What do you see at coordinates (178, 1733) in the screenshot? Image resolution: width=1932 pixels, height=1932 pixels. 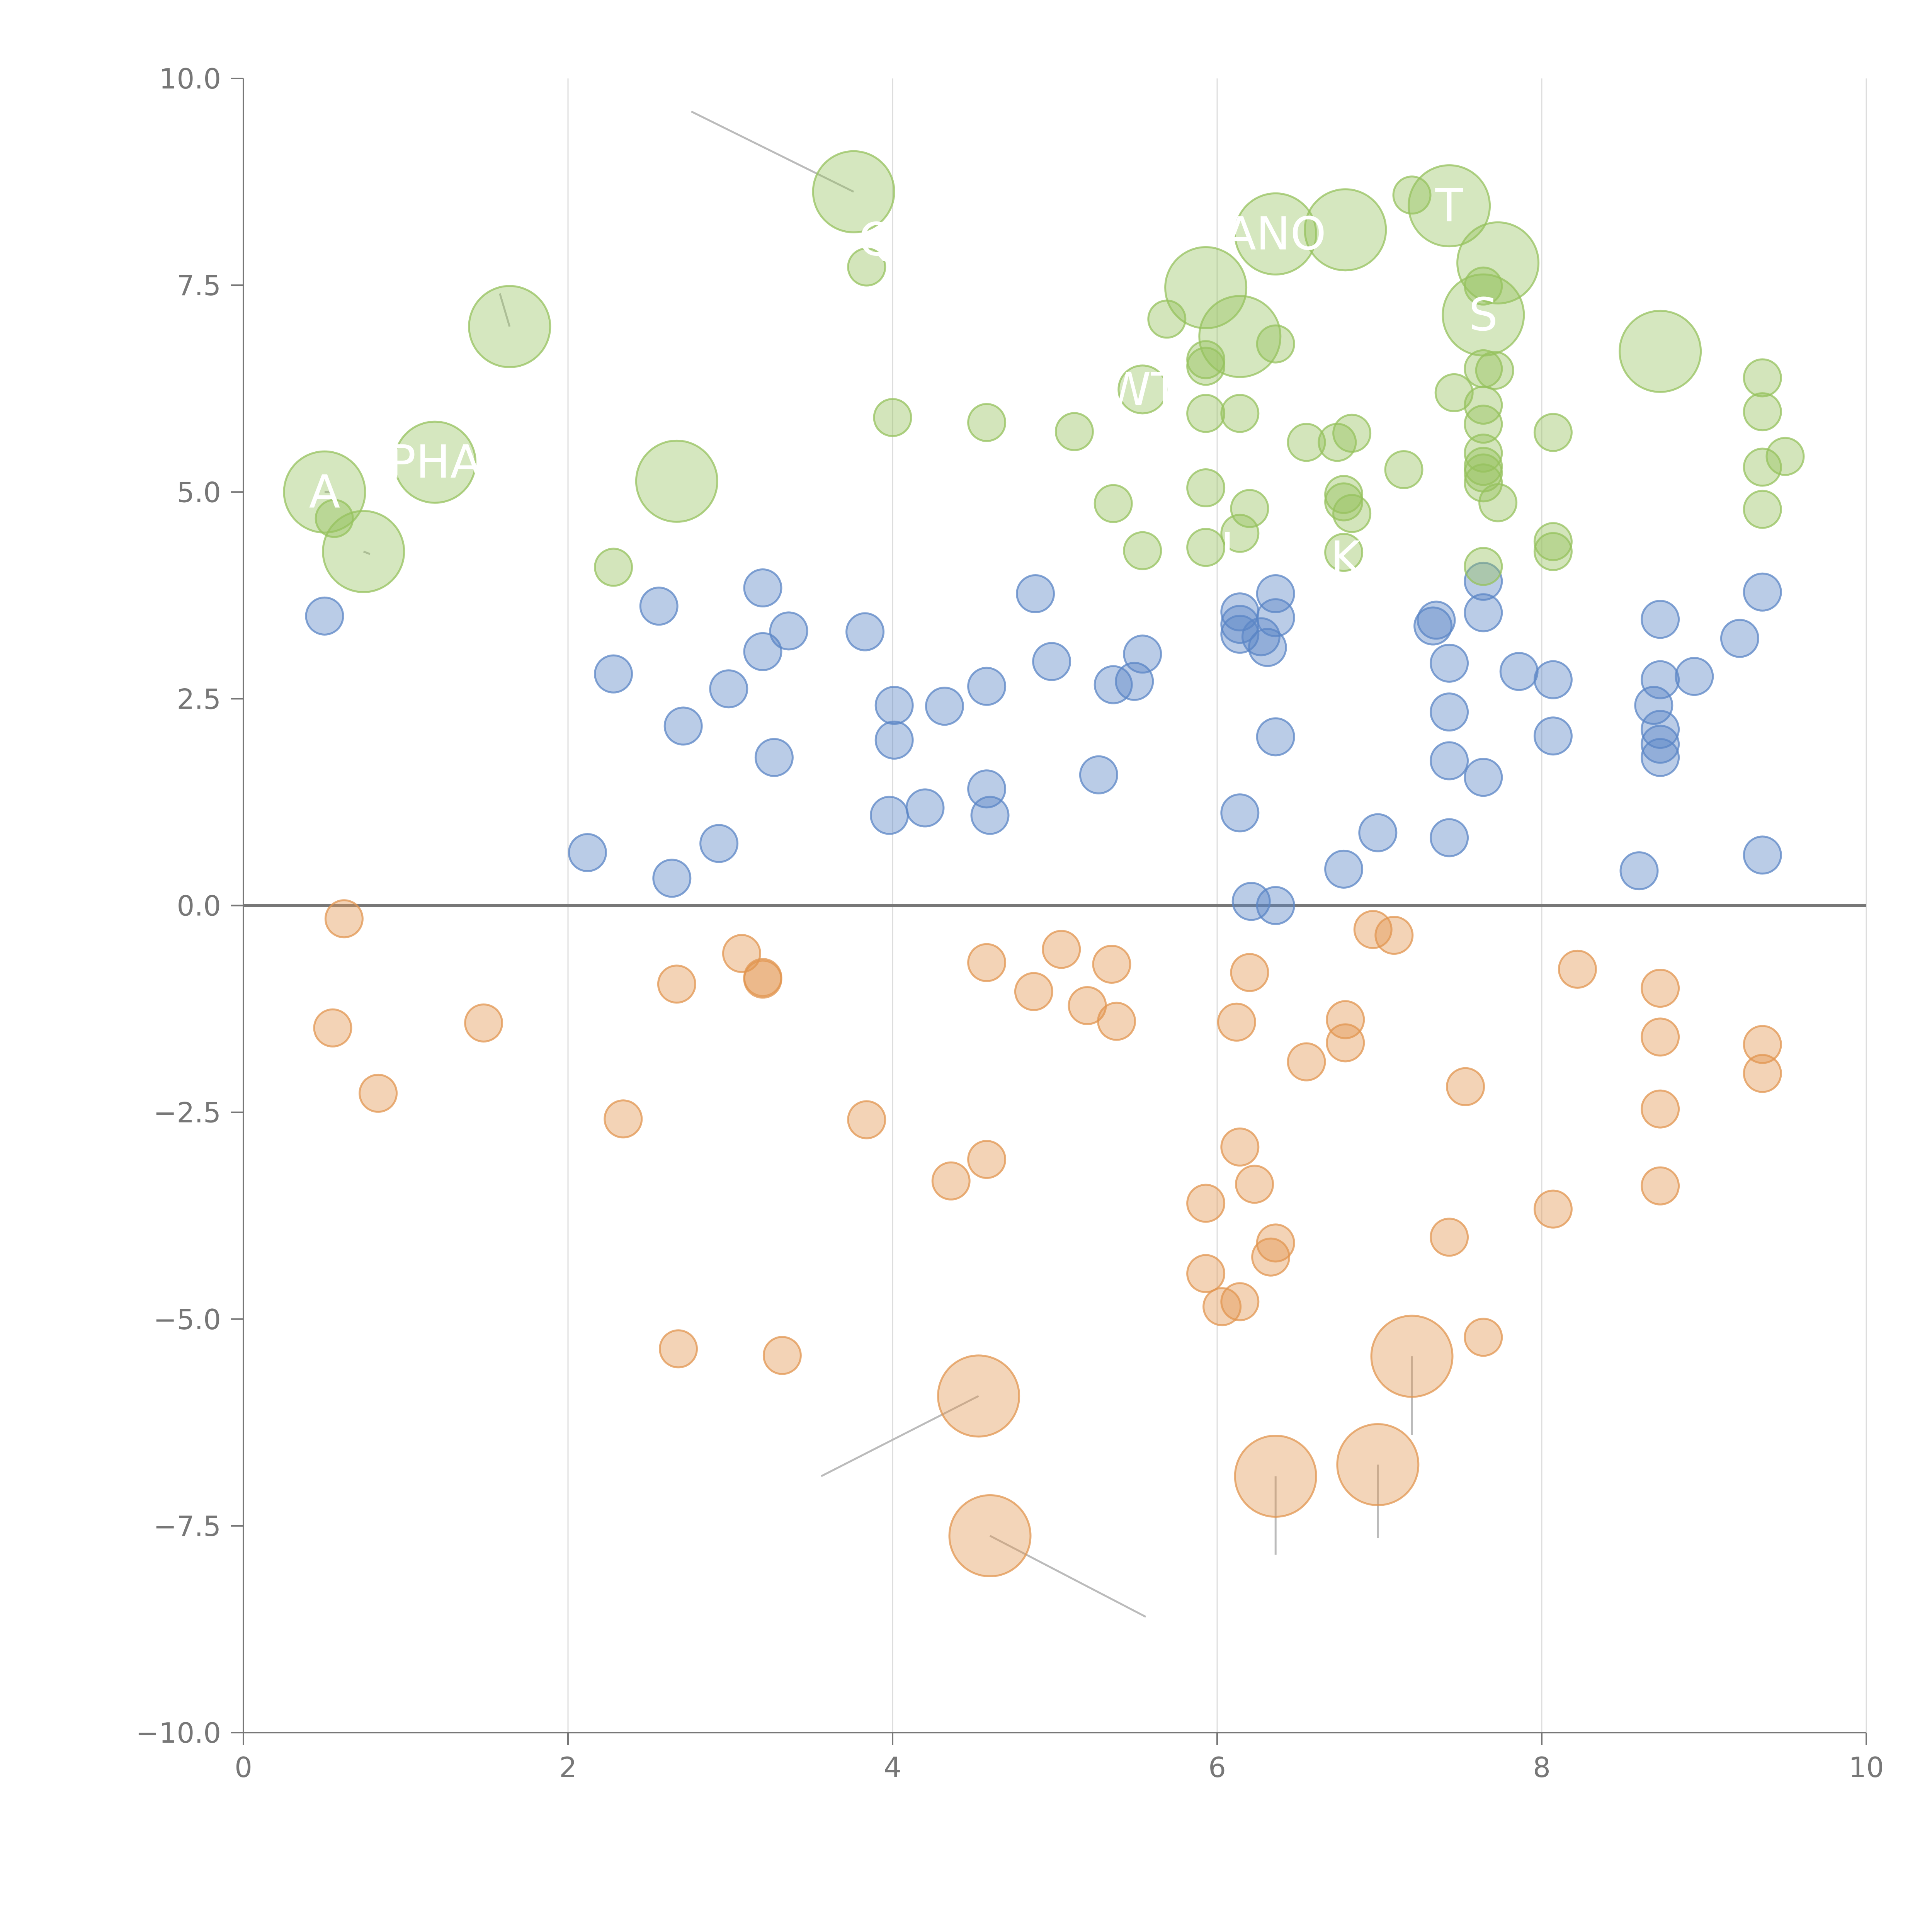 I see `y-tick-label: −10.0` at bounding box center [178, 1733].